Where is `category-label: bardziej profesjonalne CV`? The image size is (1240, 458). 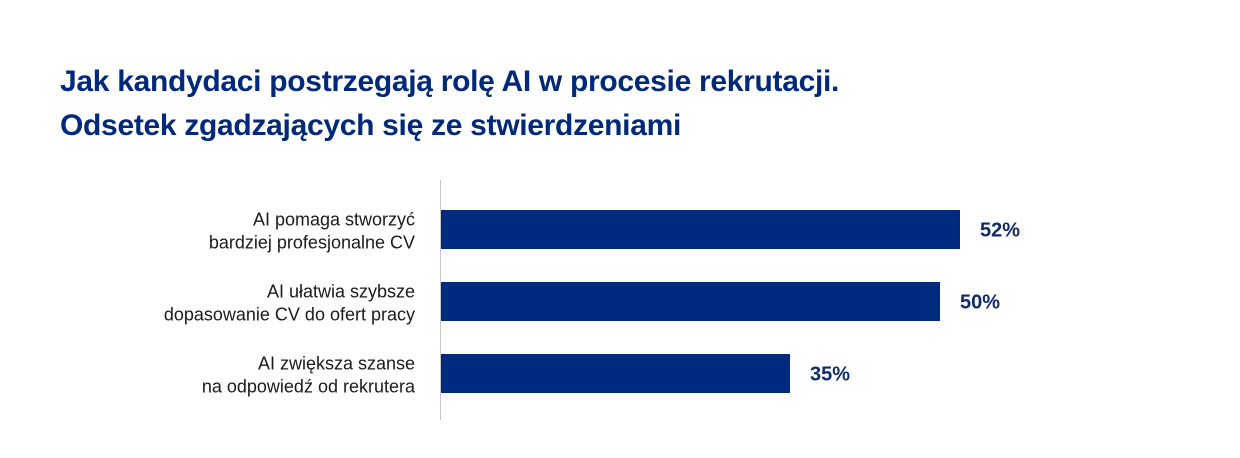 category-label: bardziej profesjonalne CV is located at coordinates (312, 243).